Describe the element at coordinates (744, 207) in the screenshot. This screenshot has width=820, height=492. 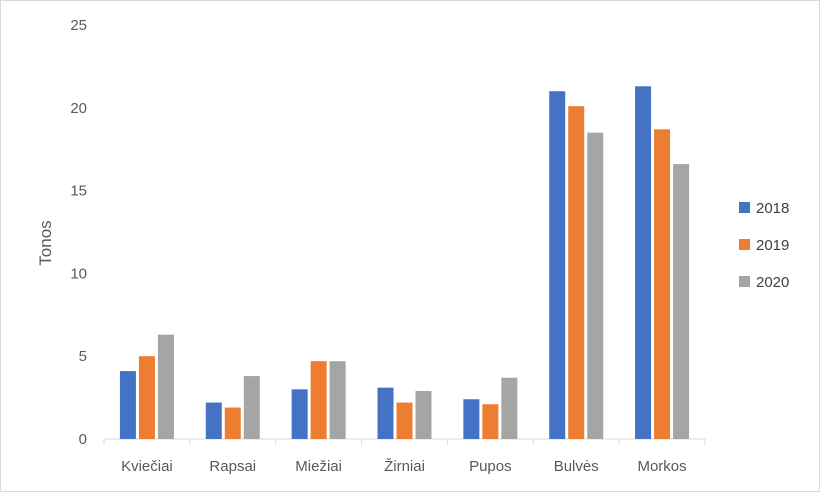
I see `legend-swatch-2018` at that location.